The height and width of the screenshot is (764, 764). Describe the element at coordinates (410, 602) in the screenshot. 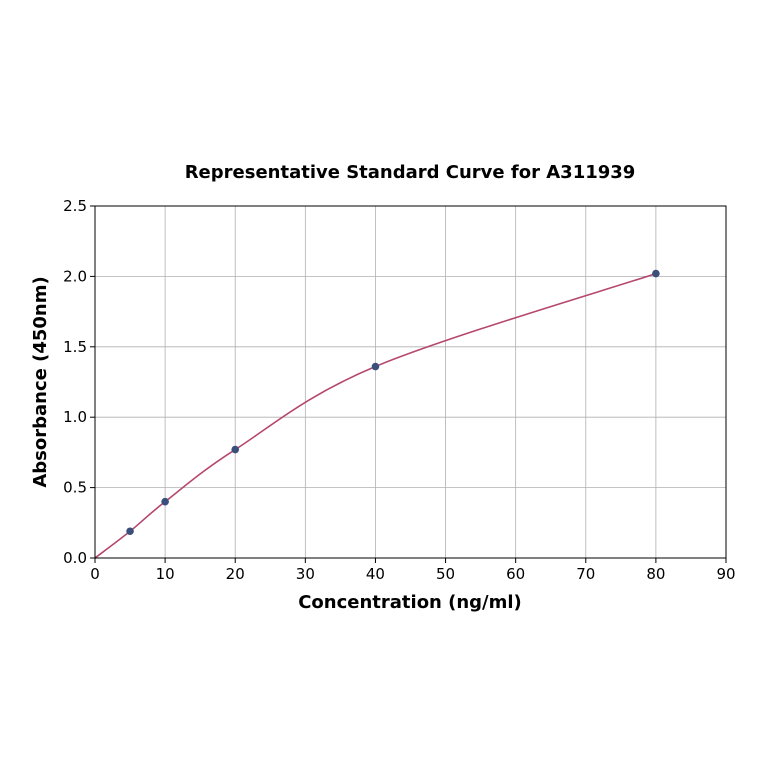

I see `x-axis-label: Concentration (ng/ml)` at that location.